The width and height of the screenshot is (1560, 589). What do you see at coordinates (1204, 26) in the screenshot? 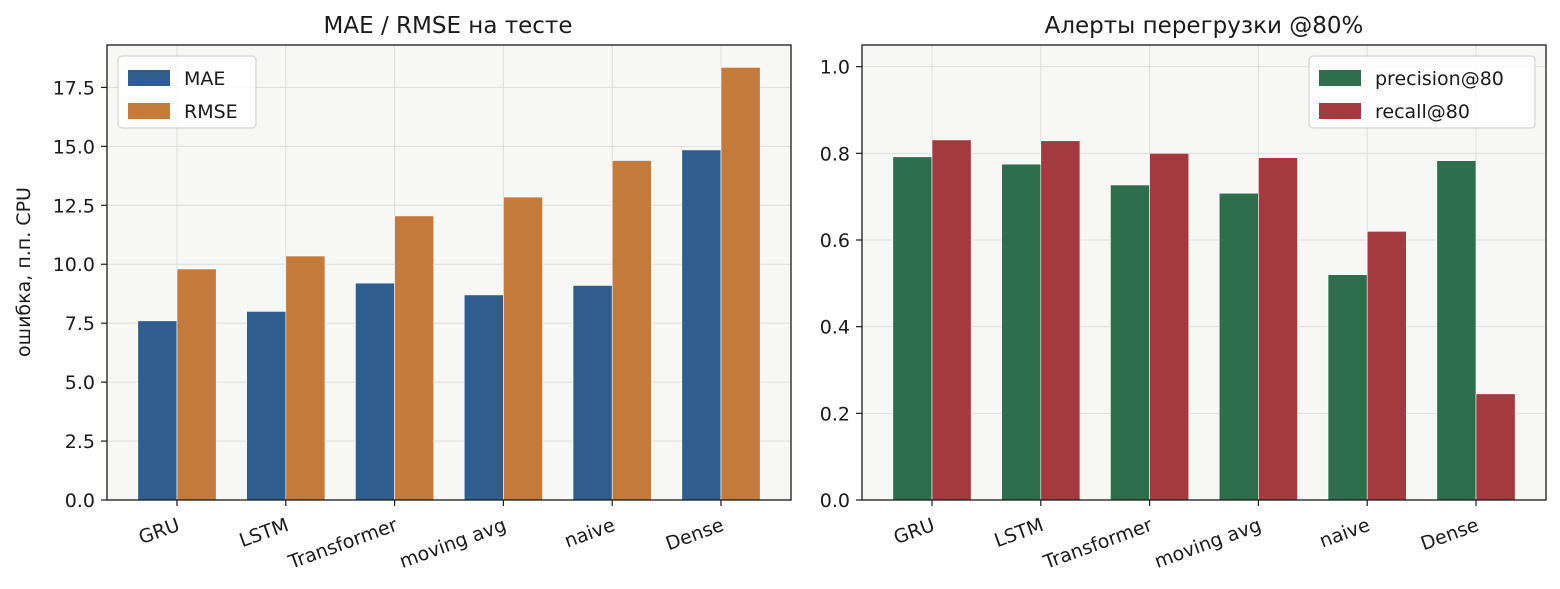
I see `chart-title: Алерты перегрузки @80%` at bounding box center [1204, 26].